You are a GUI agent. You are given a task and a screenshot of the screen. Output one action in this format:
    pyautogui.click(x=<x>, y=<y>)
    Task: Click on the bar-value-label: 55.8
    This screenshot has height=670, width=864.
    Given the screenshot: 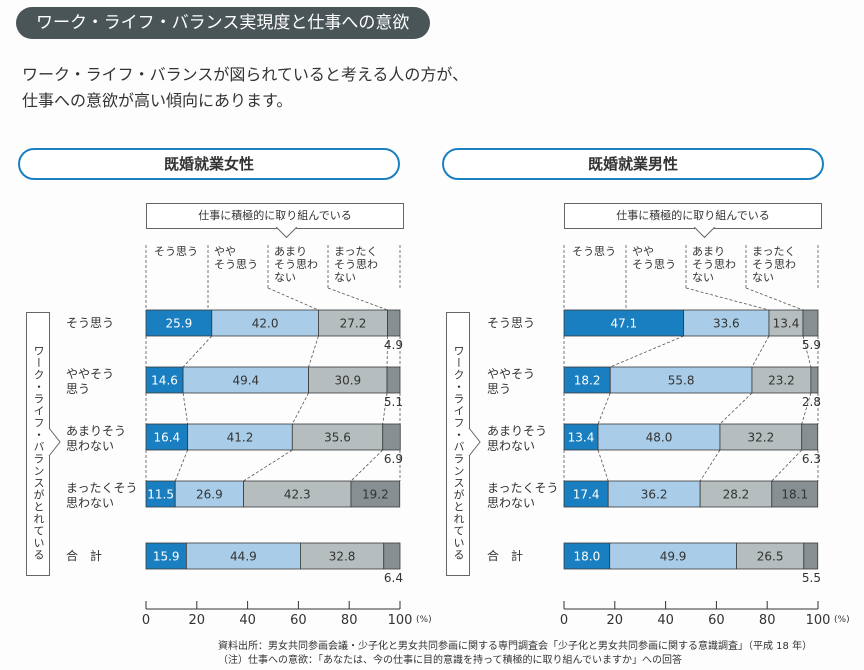 What is the action you would take?
    pyautogui.click(x=681, y=381)
    